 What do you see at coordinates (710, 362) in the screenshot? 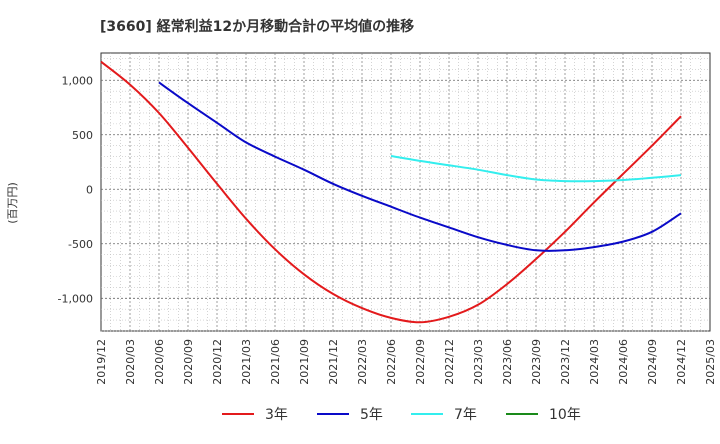
I see `x-tick-label: 2025/03` at bounding box center [710, 362].